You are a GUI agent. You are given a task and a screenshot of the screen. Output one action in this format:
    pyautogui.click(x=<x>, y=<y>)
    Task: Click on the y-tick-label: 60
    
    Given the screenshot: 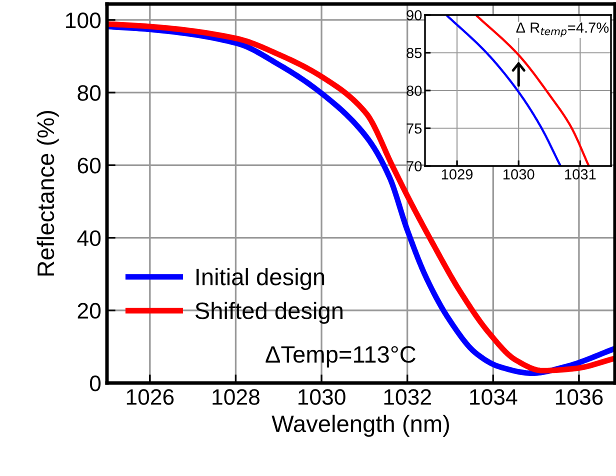 What is the action you would take?
    pyautogui.click(x=89, y=166)
    